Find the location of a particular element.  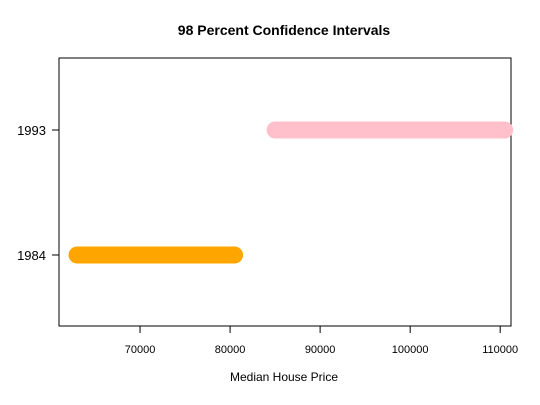

x-tick-label: 110000 is located at coordinates (500, 350).